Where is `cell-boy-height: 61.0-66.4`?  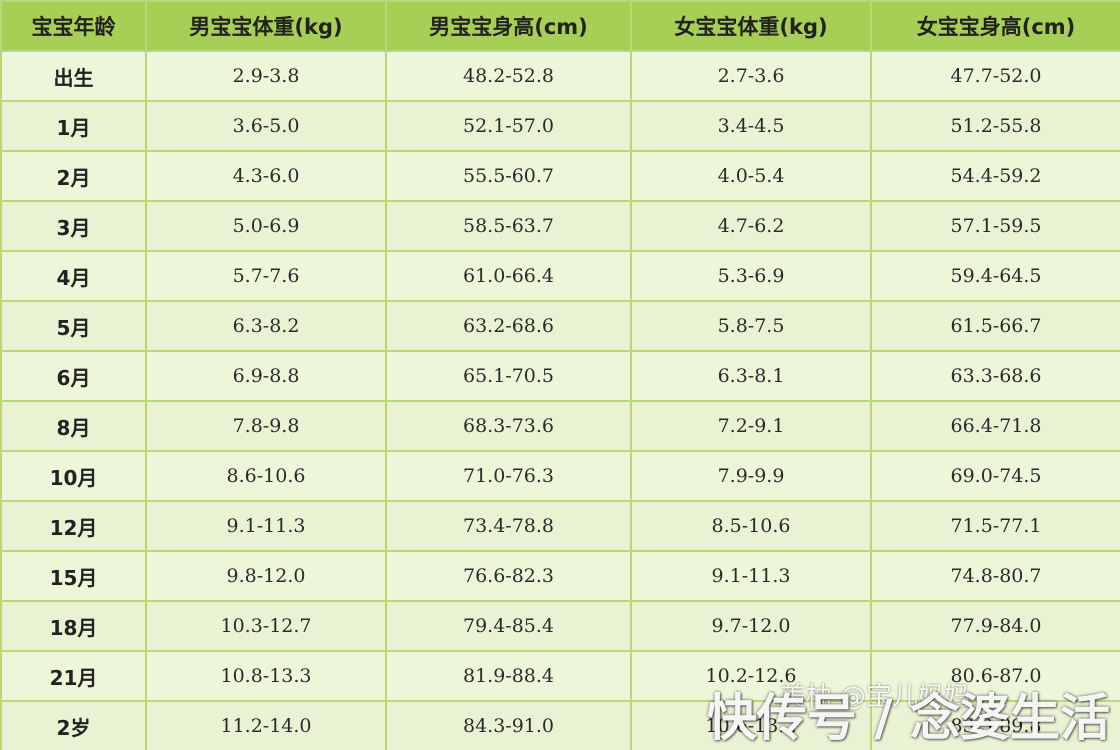 cell-boy-height: 61.0-66.4 is located at coordinates (508, 276).